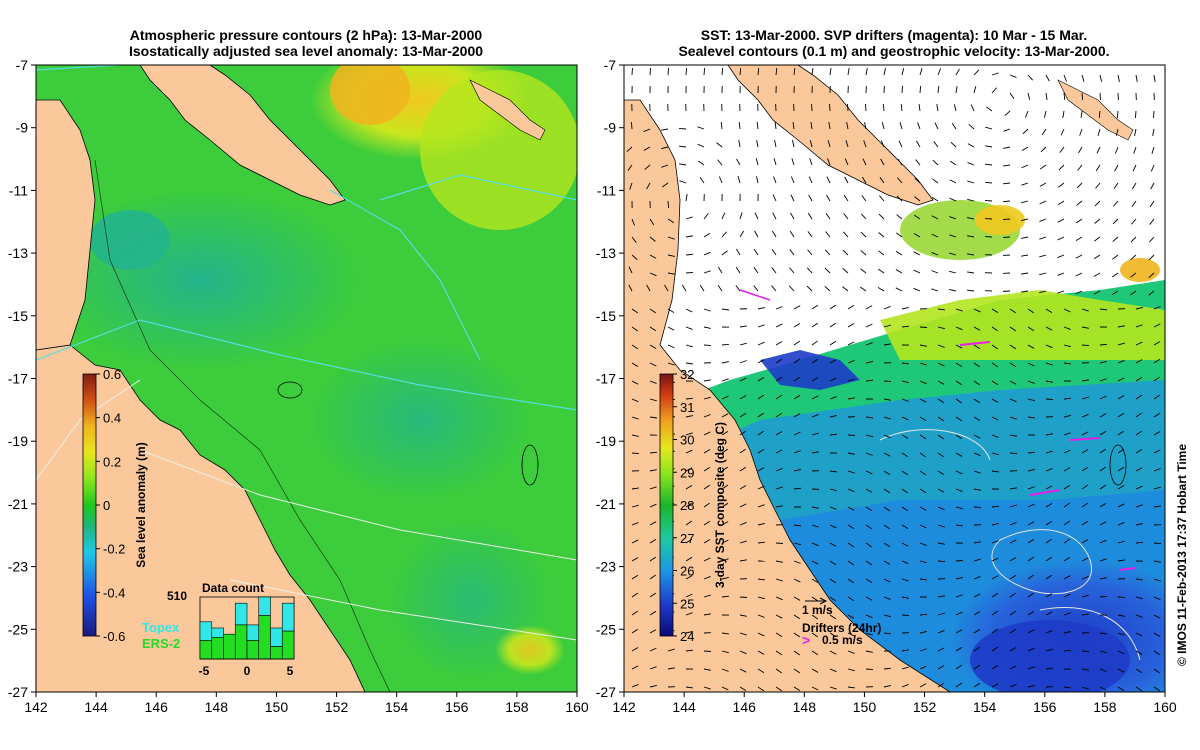 The width and height of the screenshot is (1200, 750). I want to click on inset-x-tick-label: -5, so click(204, 671).